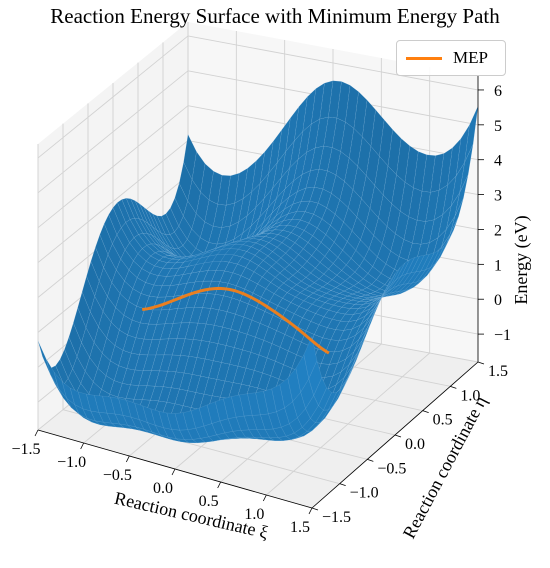 The image size is (550, 568). What do you see at coordinates (364, 493) in the screenshot?
I see `eta-tick-label: −1.0` at bounding box center [364, 493].